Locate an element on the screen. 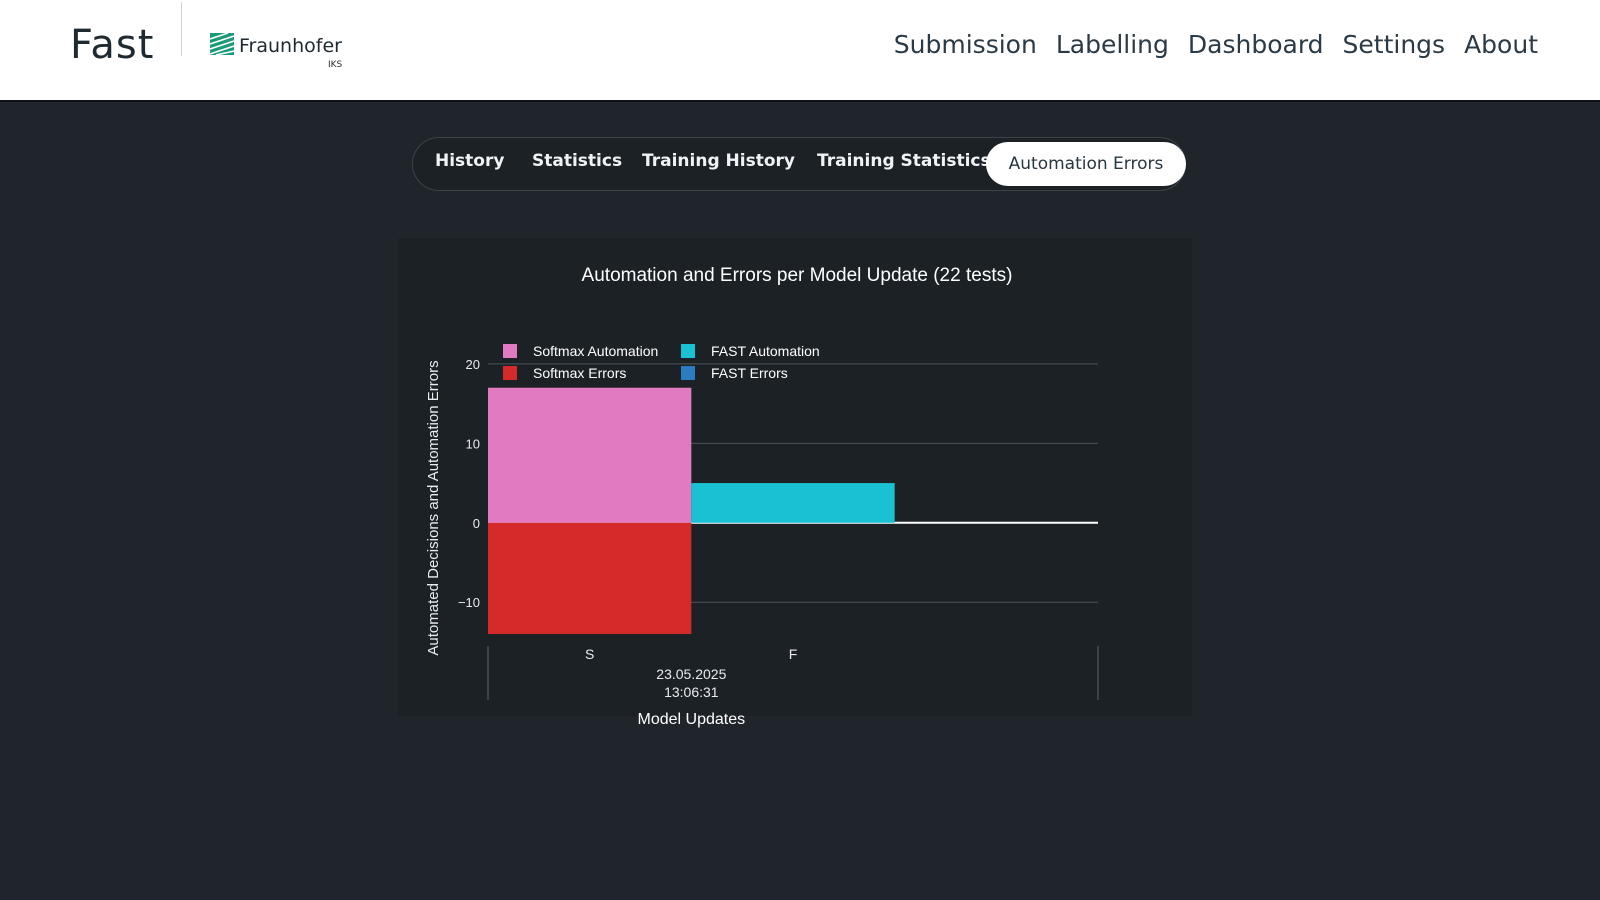 Image resolution: width=1600 pixels, height=900 pixels. fast-logo: Fast is located at coordinates (112, 45).